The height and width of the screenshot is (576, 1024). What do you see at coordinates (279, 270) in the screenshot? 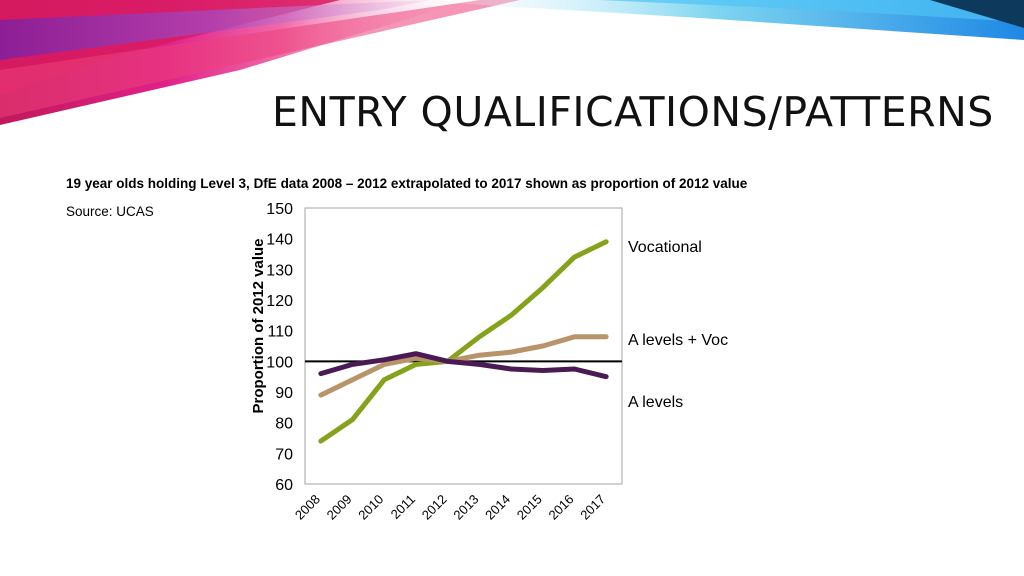
I see `y-tick-label: 130` at bounding box center [279, 270].